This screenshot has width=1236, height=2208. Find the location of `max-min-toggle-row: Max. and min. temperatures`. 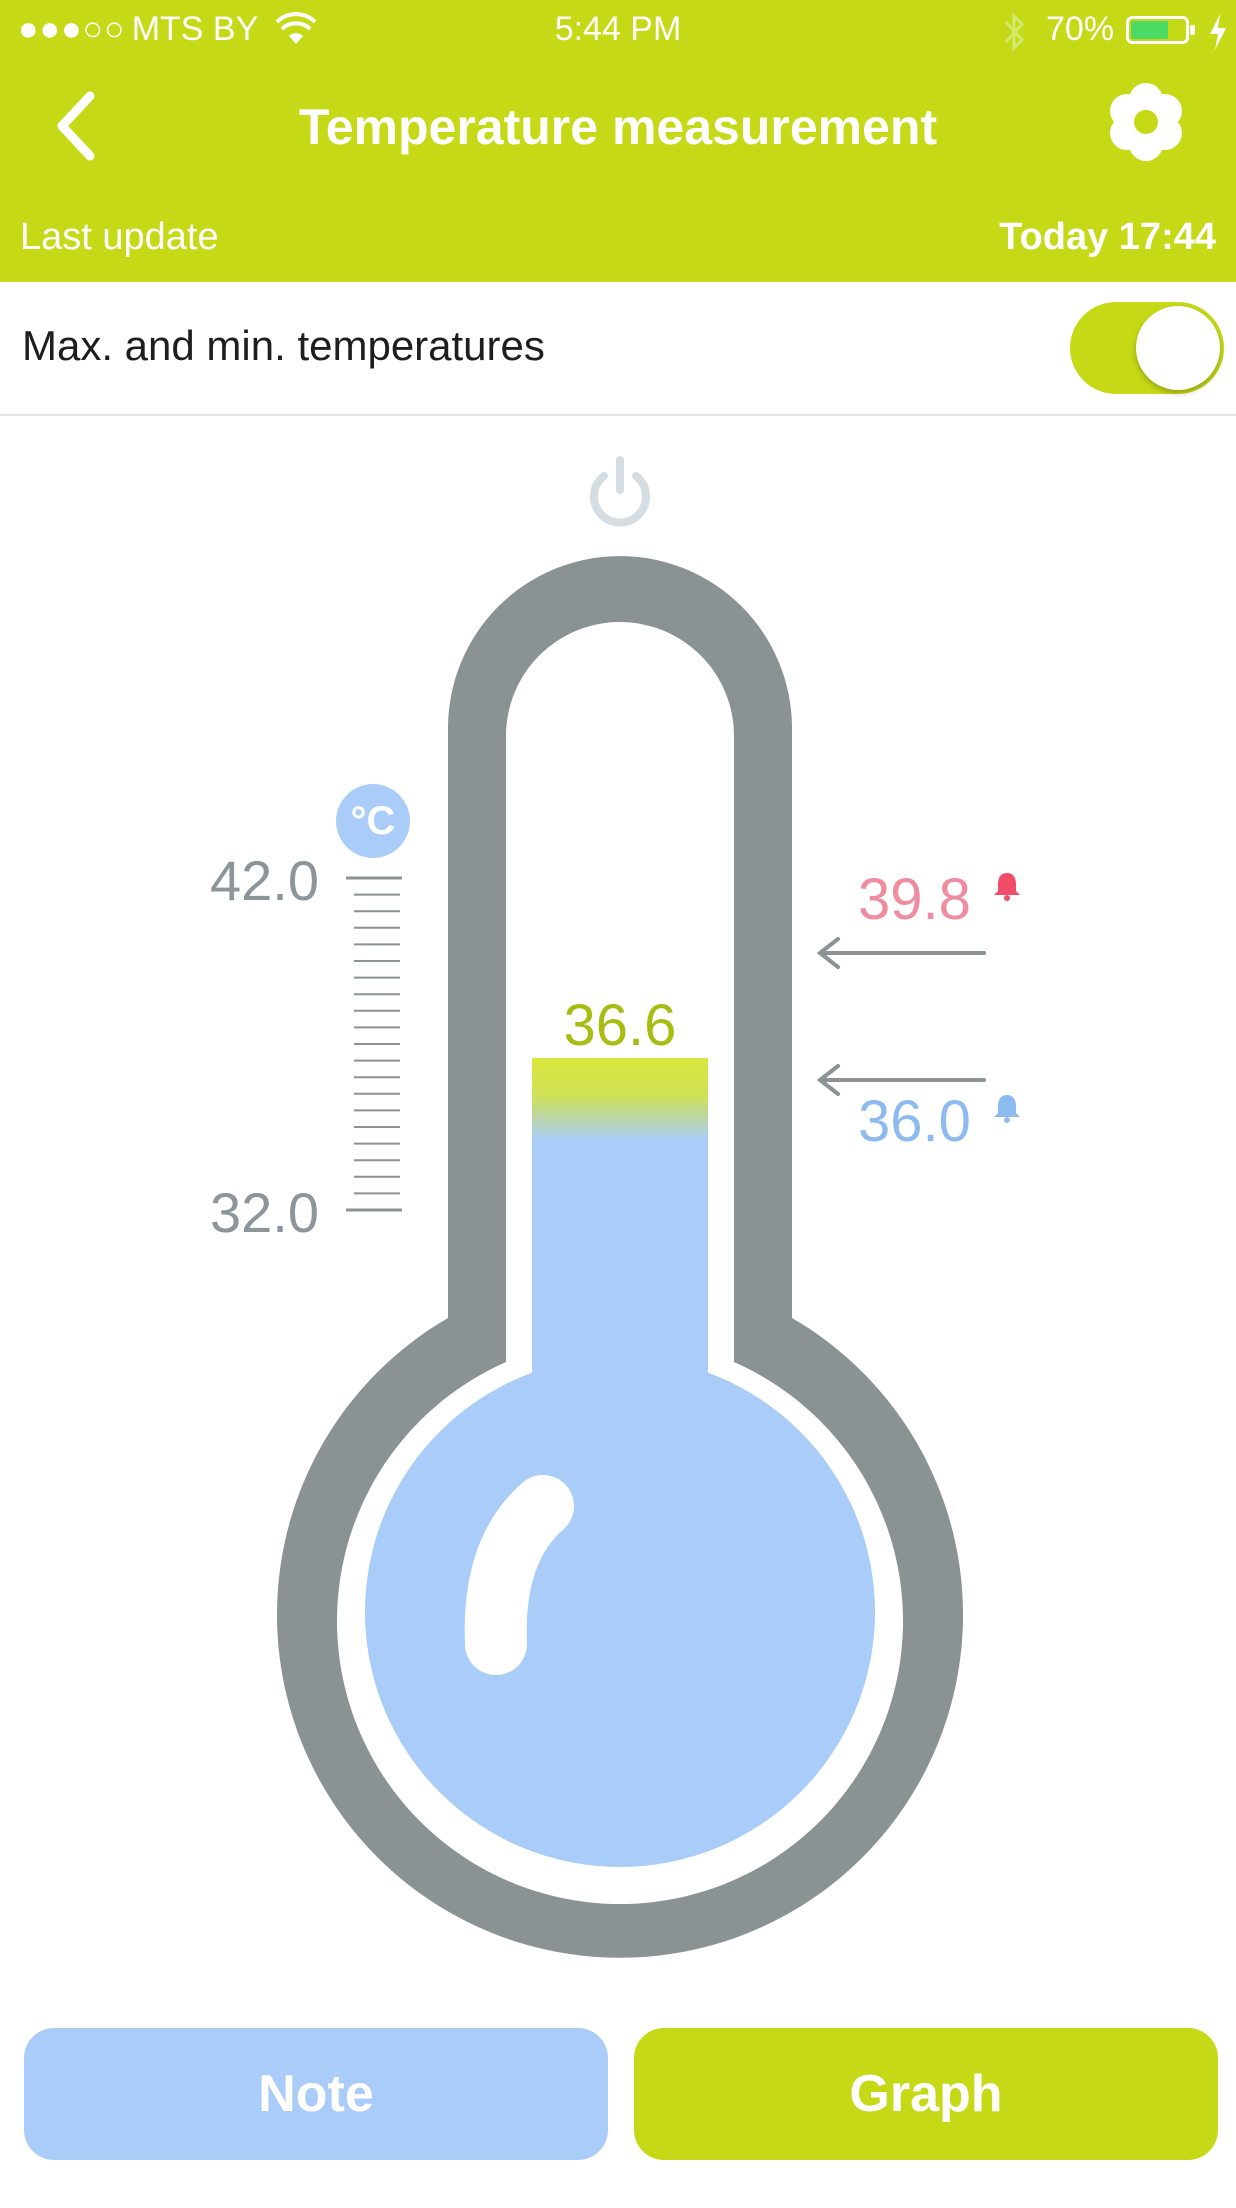

max-min-toggle-row: Max. and min. temperatures is located at coordinates (618, 349).